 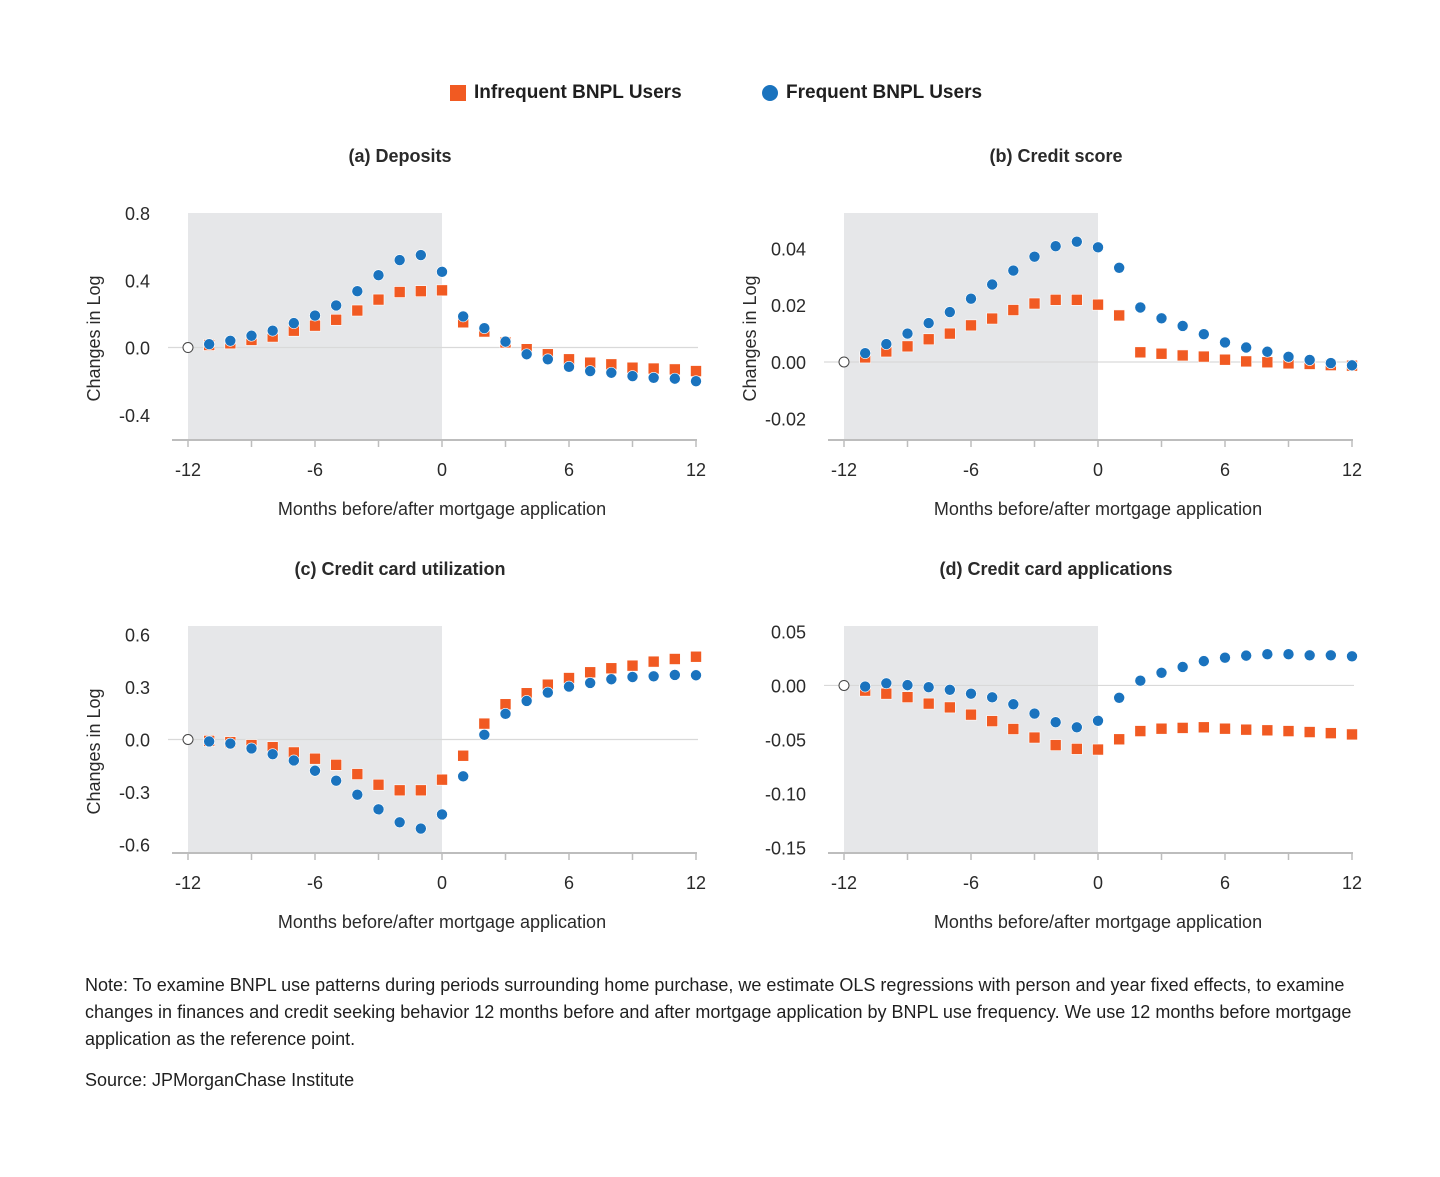 What do you see at coordinates (578, 92) in the screenshot?
I see `legend-label: Infrequent BNPL Users` at bounding box center [578, 92].